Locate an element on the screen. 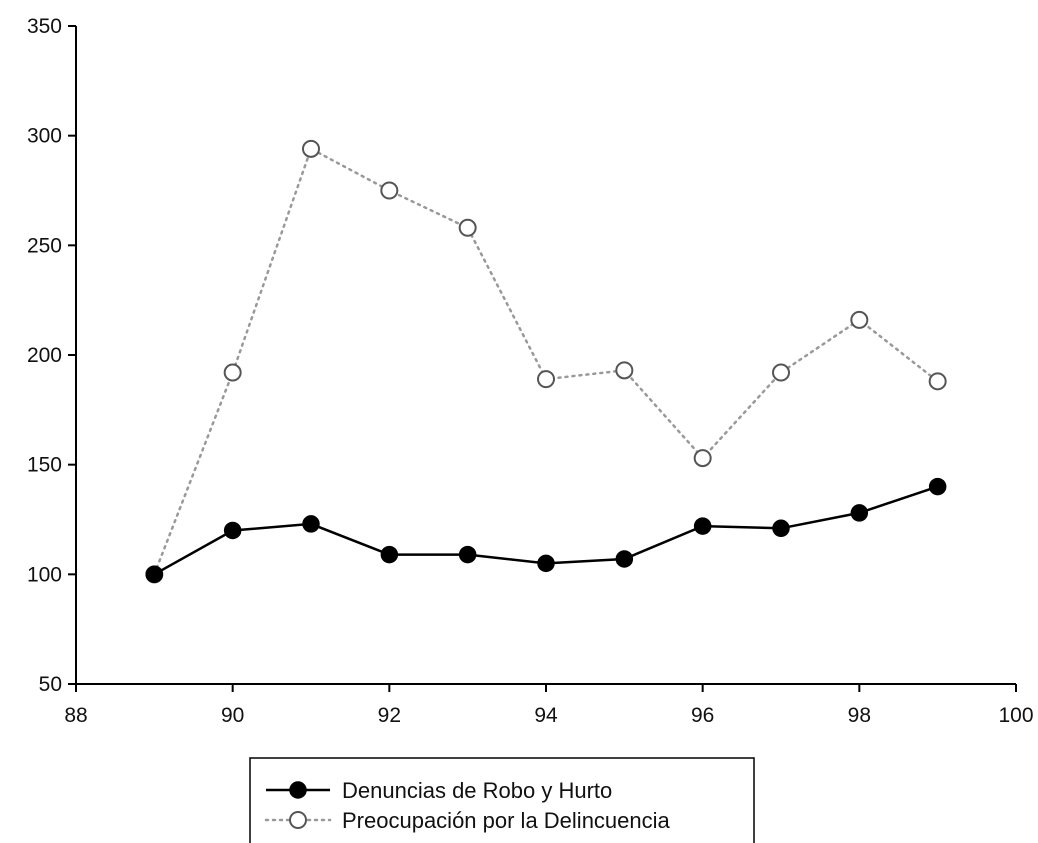  y-tick-label: 200 is located at coordinates (44, 355).